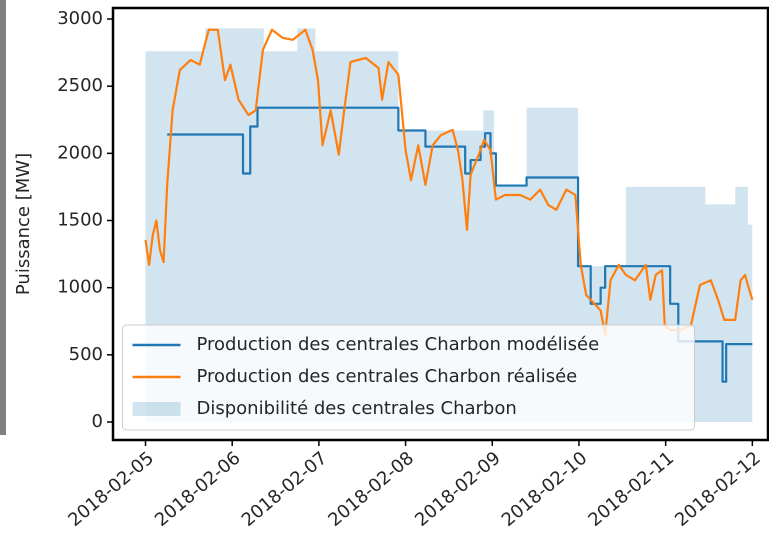 The height and width of the screenshot is (555, 769). I want to click on x-tick-label: 2018-02-06, so click(198, 489).